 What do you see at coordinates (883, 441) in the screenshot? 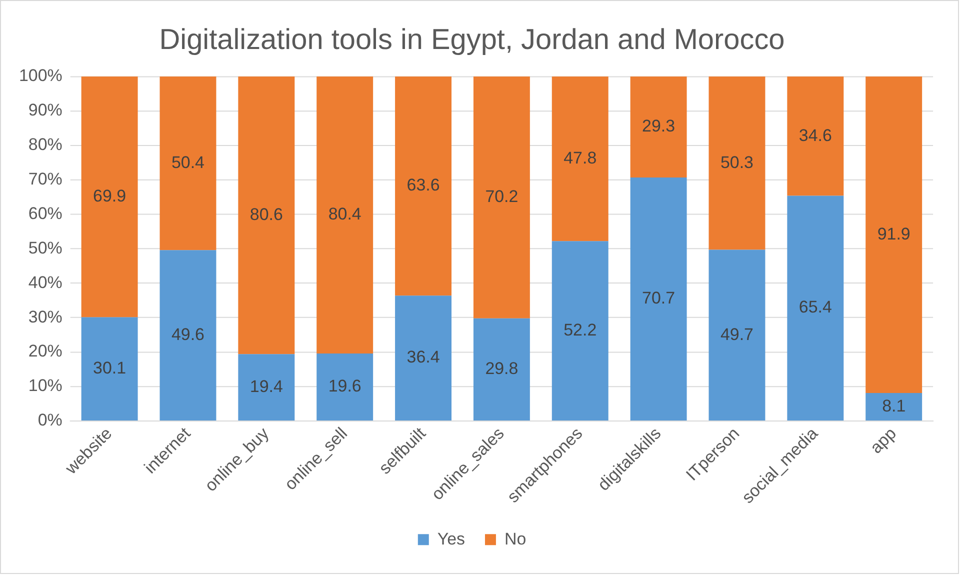
I see `x-tick-label: app` at bounding box center [883, 441].